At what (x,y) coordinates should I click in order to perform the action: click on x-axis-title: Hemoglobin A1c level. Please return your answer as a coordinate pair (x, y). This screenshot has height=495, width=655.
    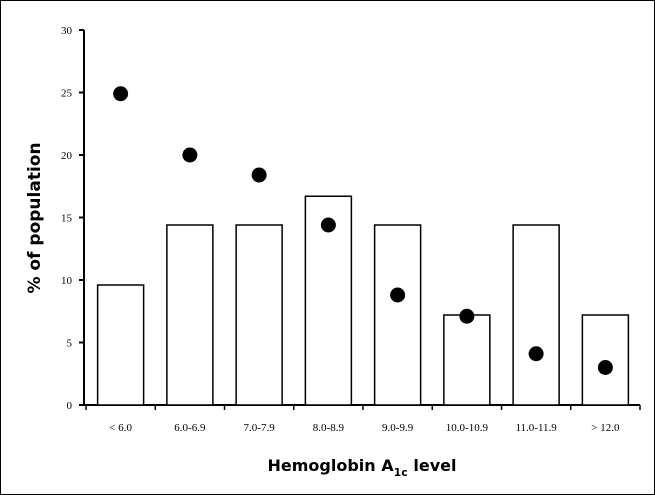
    Looking at the image, I should click on (362, 467).